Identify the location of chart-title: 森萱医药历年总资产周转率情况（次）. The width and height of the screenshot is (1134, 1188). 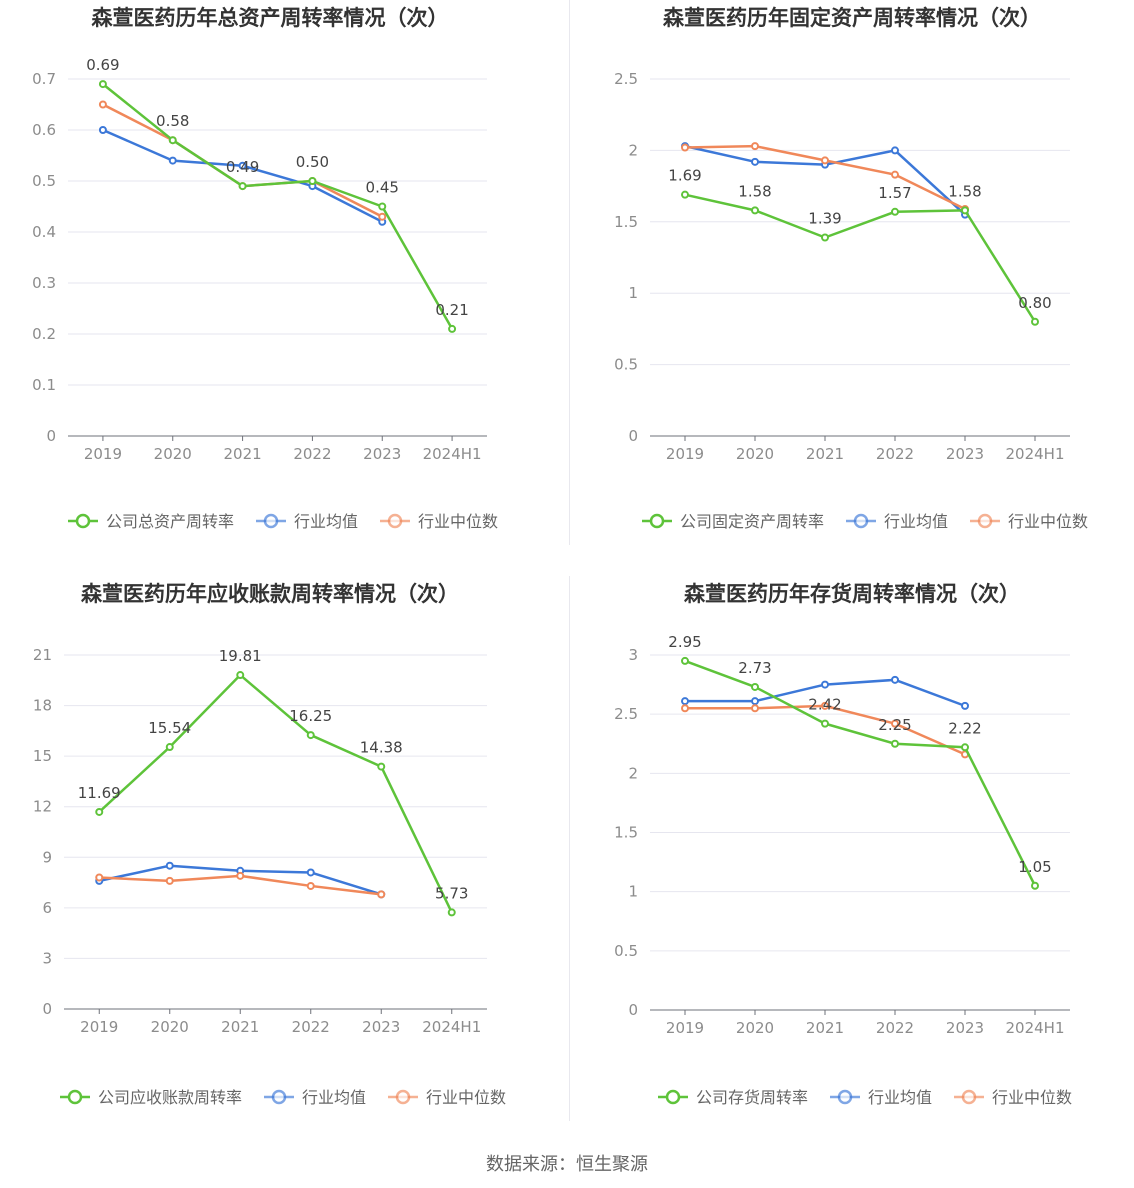
(270, 18).